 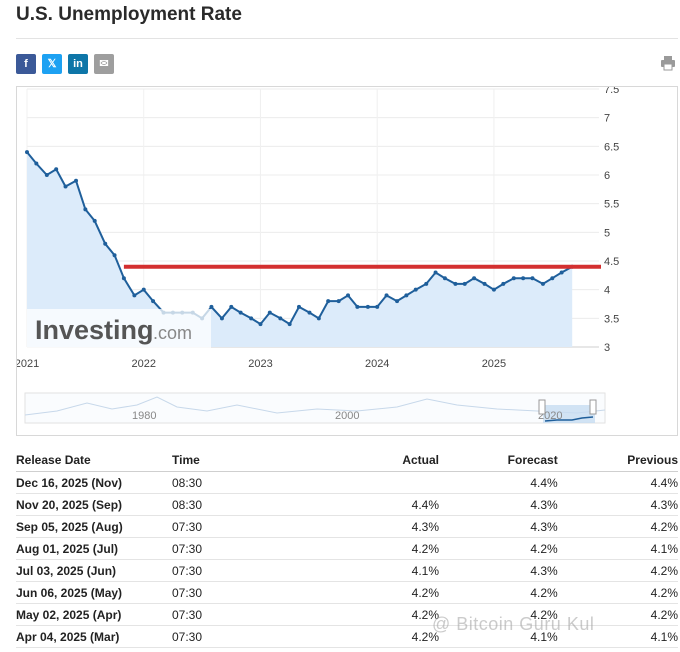 I want to click on actual-cell, so click(x=396, y=482).